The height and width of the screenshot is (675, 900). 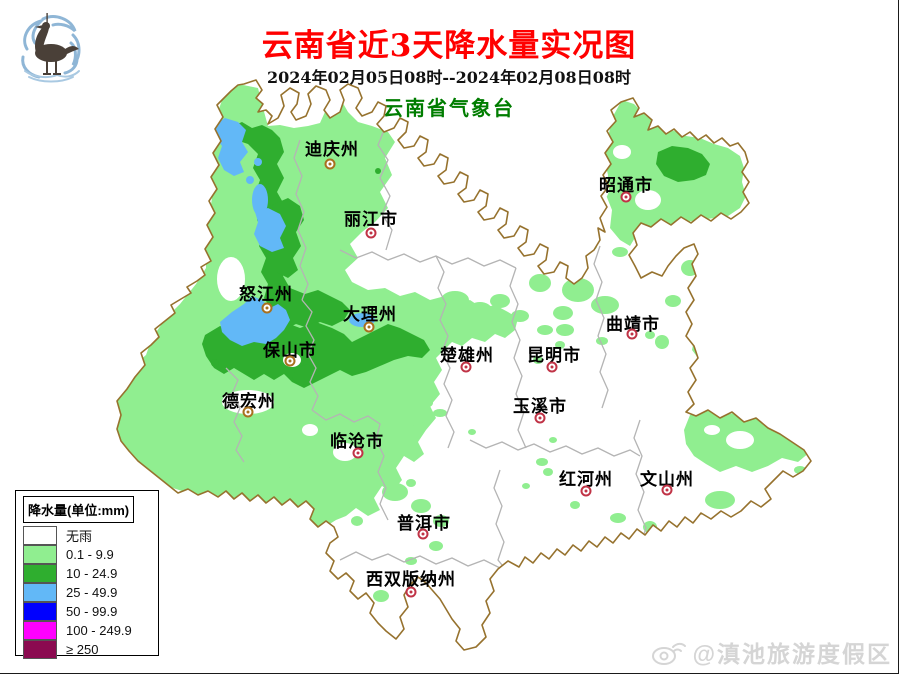 I want to click on legend-label: 0.1 - 9.9, so click(x=90, y=554).